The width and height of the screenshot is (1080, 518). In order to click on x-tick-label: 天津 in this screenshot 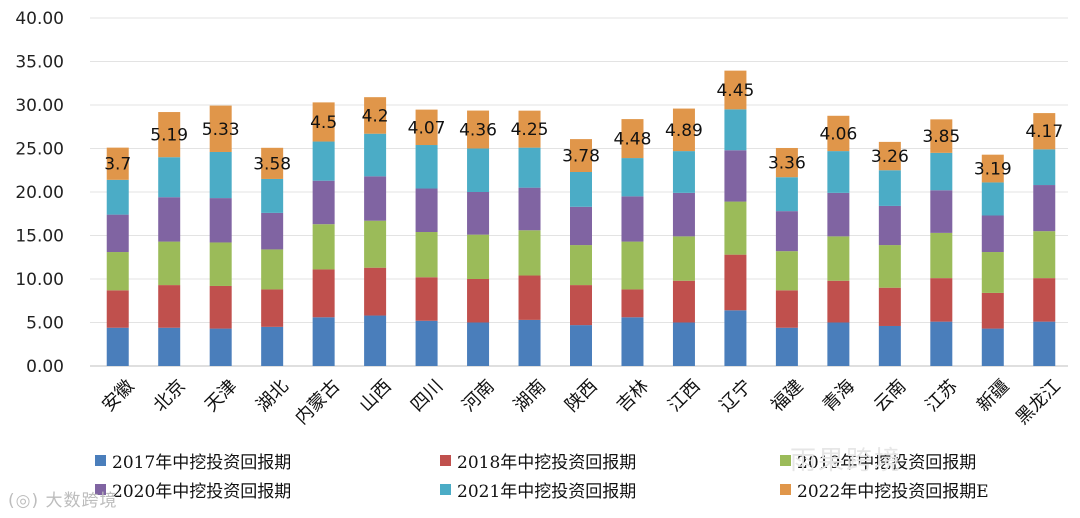, I will do `click(221, 396)`.